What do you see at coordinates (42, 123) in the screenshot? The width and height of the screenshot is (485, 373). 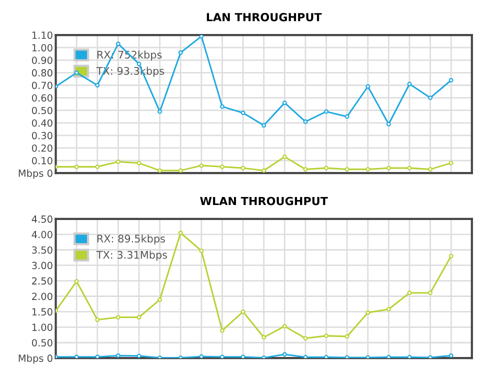 I see `y-tick-label: 0.40` at bounding box center [42, 123].